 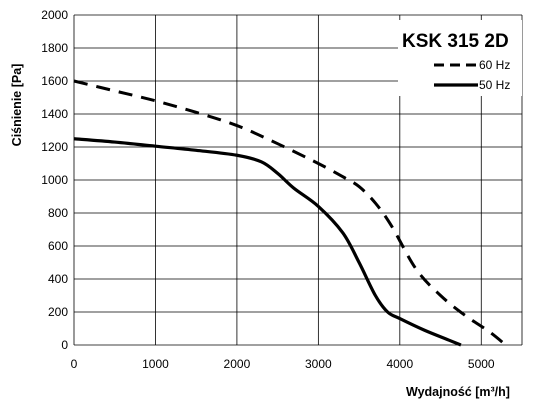 What do you see at coordinates (58, 213) in the screenshot?
I see `y-tick-label: 800` at bounding box center [58, 213].